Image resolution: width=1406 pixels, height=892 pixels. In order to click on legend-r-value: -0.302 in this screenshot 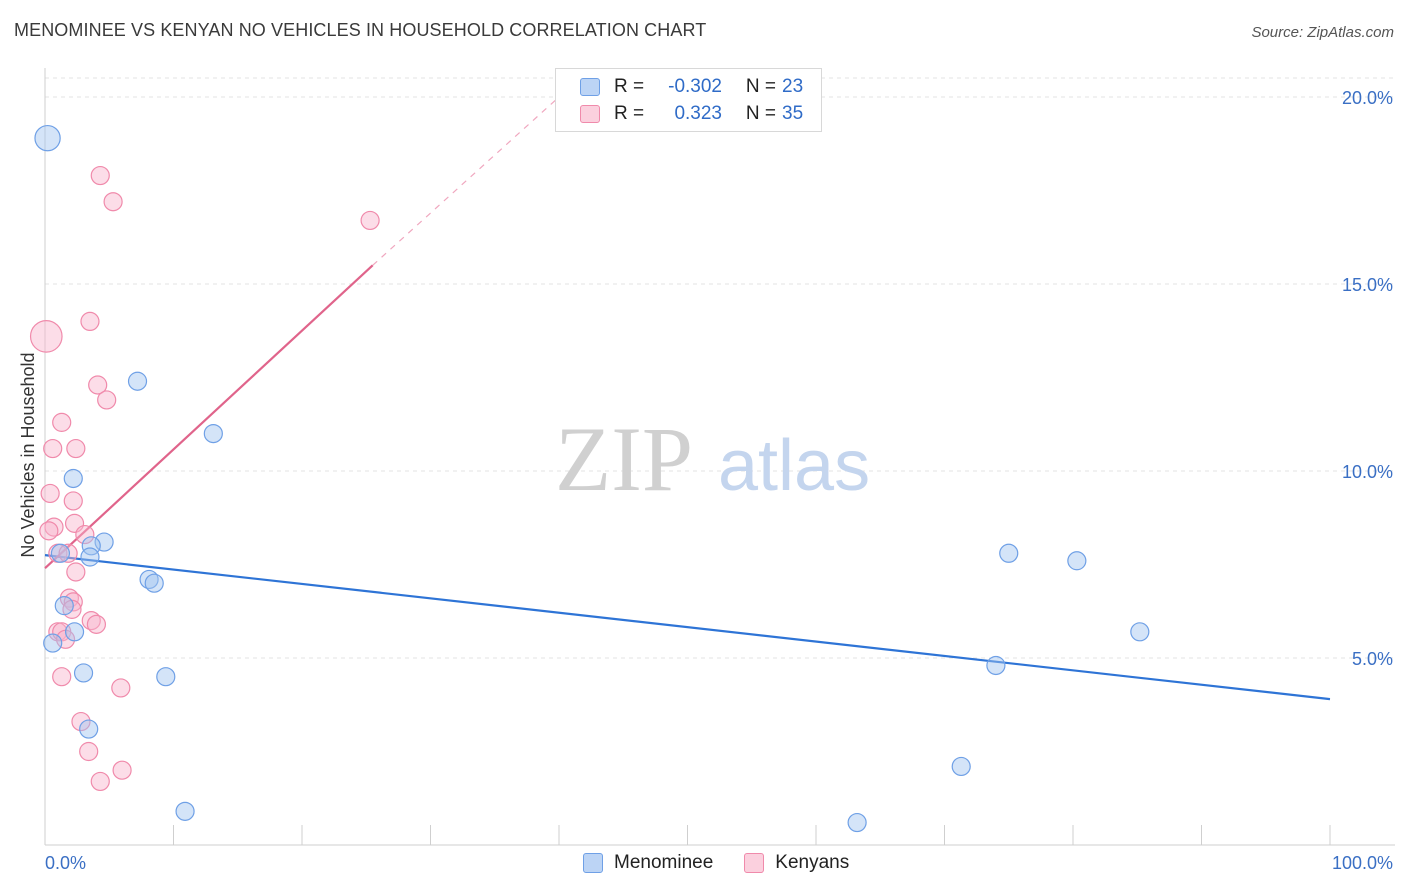, I will do `click(695, 86)`.